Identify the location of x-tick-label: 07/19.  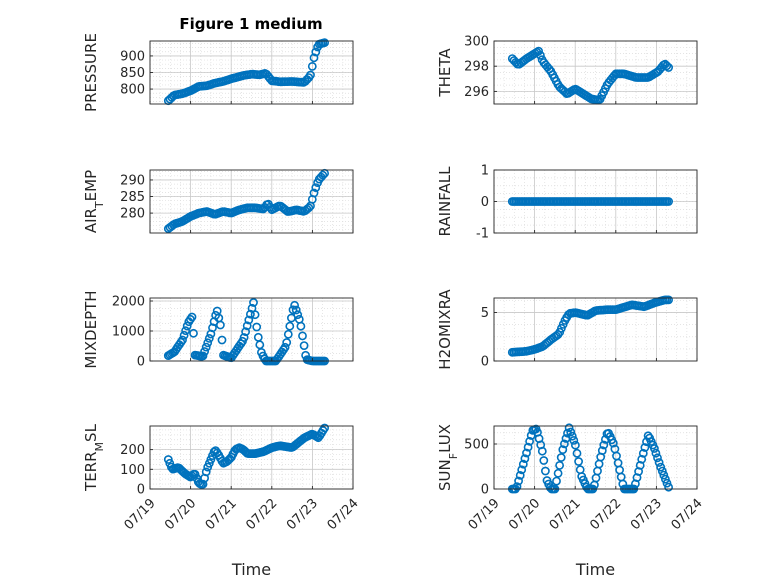
(140, 514).